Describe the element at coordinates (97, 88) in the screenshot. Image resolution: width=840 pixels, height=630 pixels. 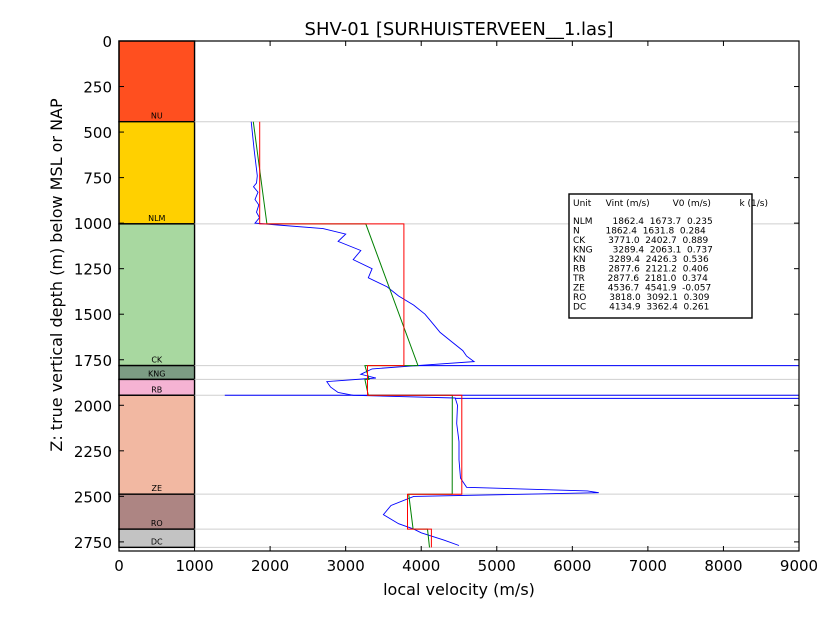
I see `y-tick-label: 250` at that location.